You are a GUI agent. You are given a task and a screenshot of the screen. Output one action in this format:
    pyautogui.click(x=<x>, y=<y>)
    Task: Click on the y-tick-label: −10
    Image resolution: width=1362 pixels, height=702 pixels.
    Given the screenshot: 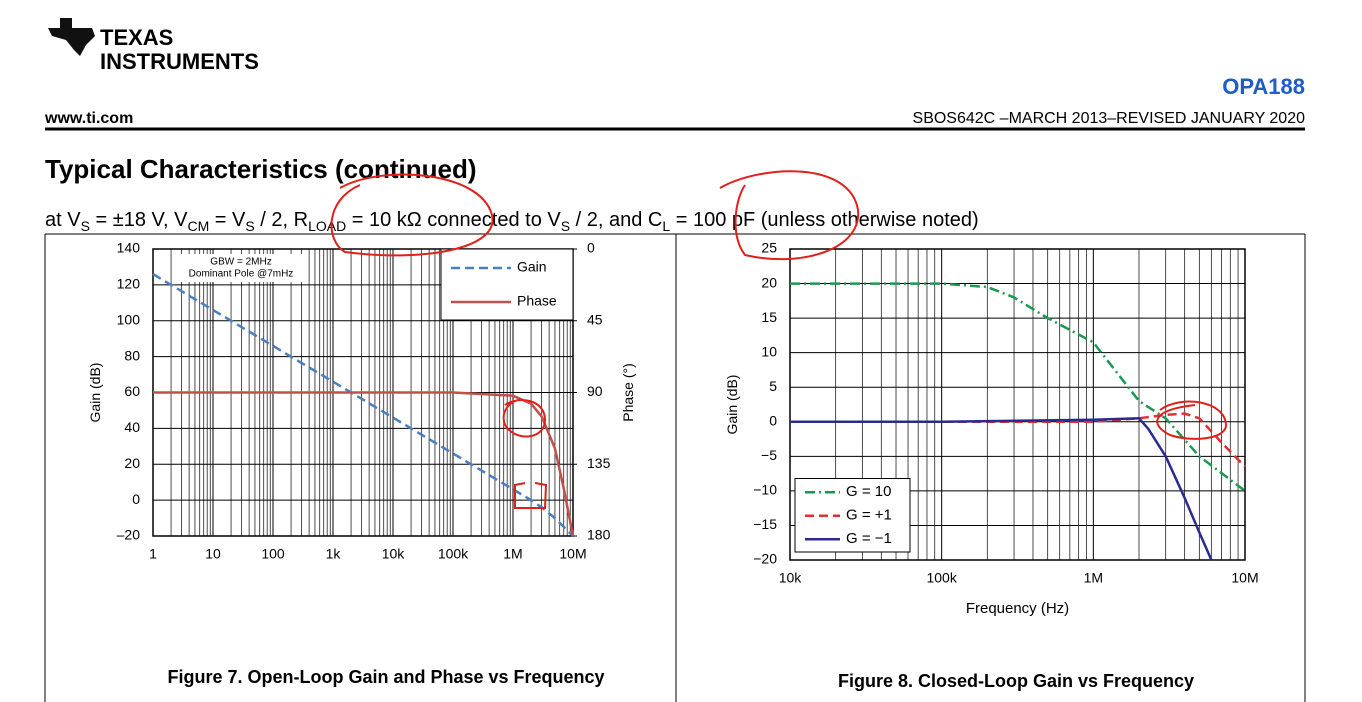 What is the action you would take?
    pyautogui.click(x=765, y=490)
    